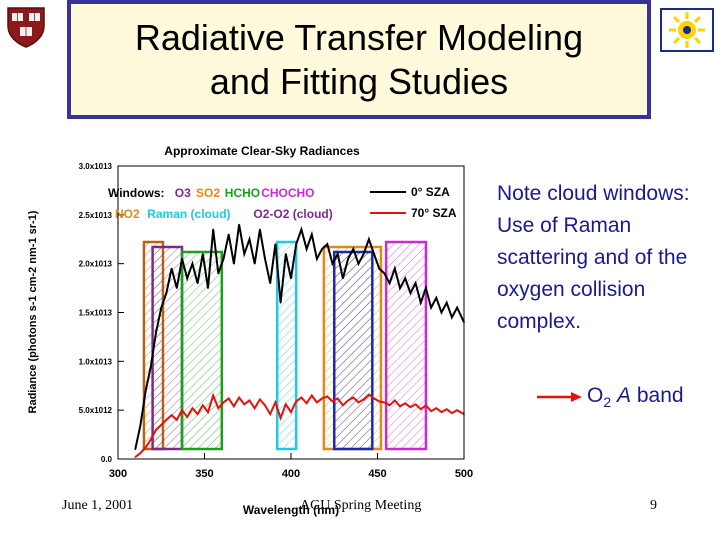 Image resolution: width=720 pixels, height=540 pixels. Describe the element at coordinates (361, 505) in the screenshot. I see `footer-meeting: AGU Spring Meeting` at that location.